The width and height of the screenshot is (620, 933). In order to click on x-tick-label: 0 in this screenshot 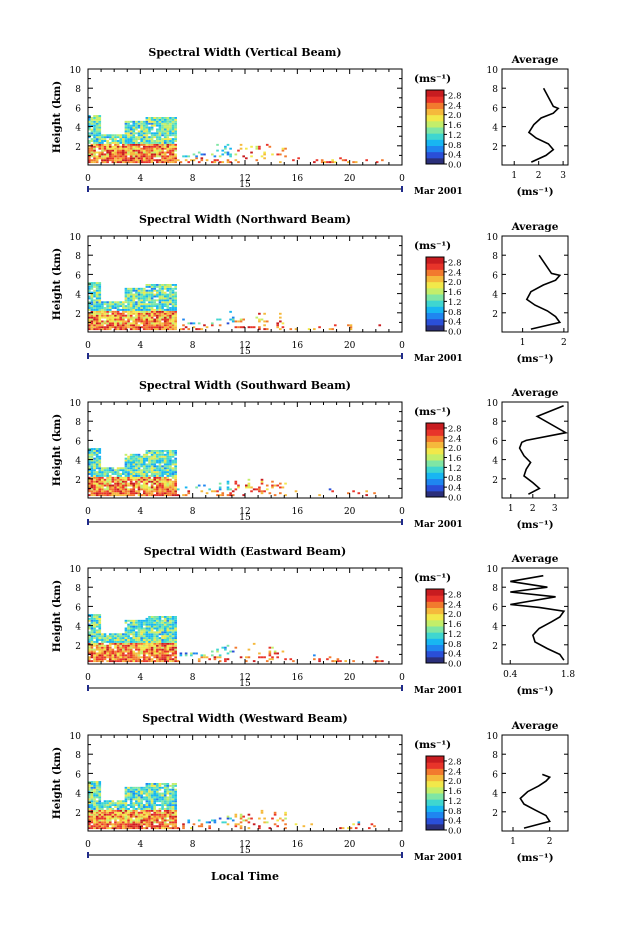, I will do `click(88, 678)`.